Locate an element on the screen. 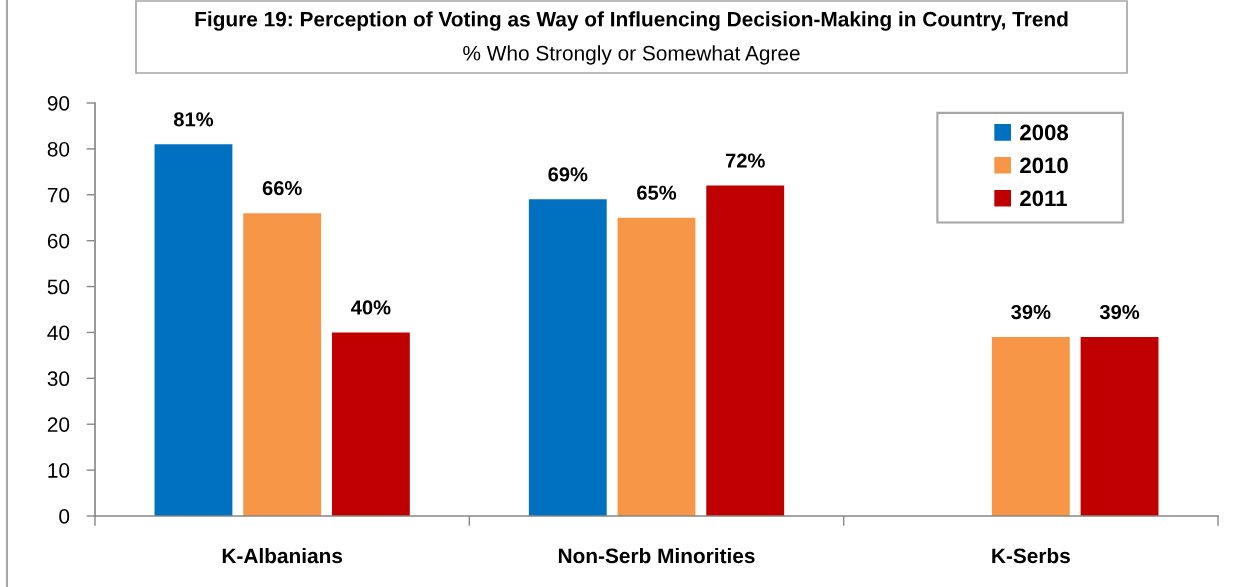 This screenshot has height=587, width=1253. x-tick-label: K-Albanians is located at coordinates (282, 555).